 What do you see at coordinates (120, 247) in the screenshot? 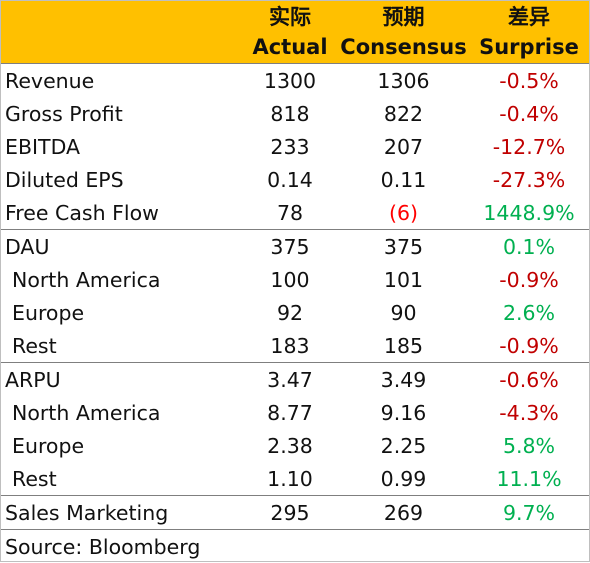
I see `row-label: DAU` at bounding box center [120, 247].